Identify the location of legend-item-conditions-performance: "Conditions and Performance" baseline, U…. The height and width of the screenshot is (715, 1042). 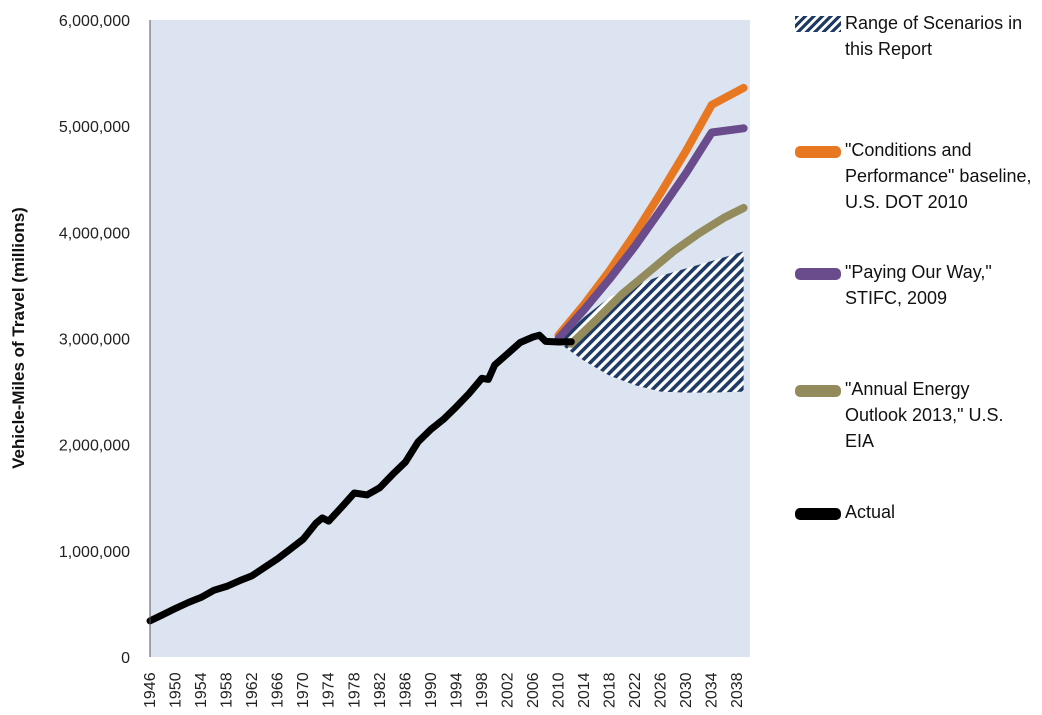
(915, 176).